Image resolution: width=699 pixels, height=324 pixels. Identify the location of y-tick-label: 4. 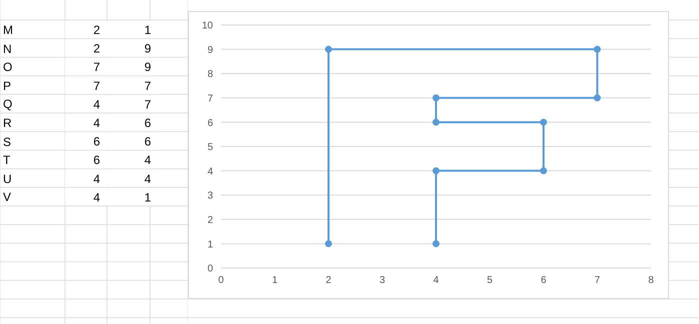
(210, 172).